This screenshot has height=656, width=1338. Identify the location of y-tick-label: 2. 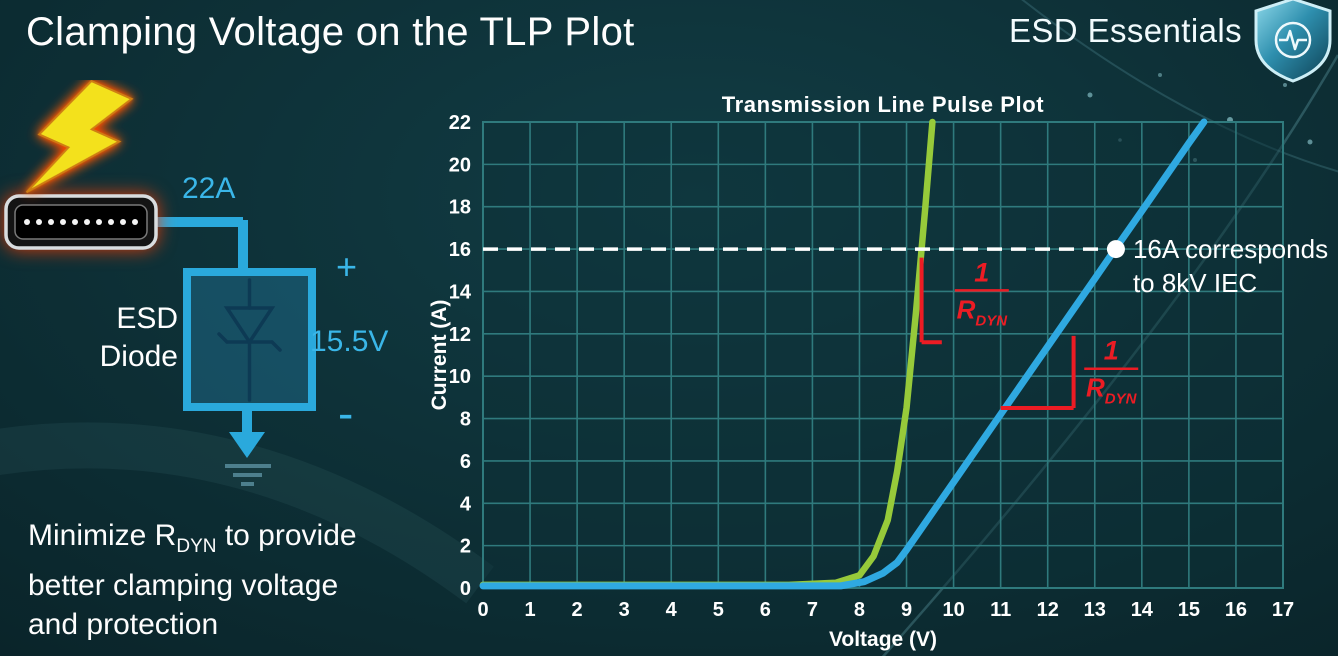
(465, 547).